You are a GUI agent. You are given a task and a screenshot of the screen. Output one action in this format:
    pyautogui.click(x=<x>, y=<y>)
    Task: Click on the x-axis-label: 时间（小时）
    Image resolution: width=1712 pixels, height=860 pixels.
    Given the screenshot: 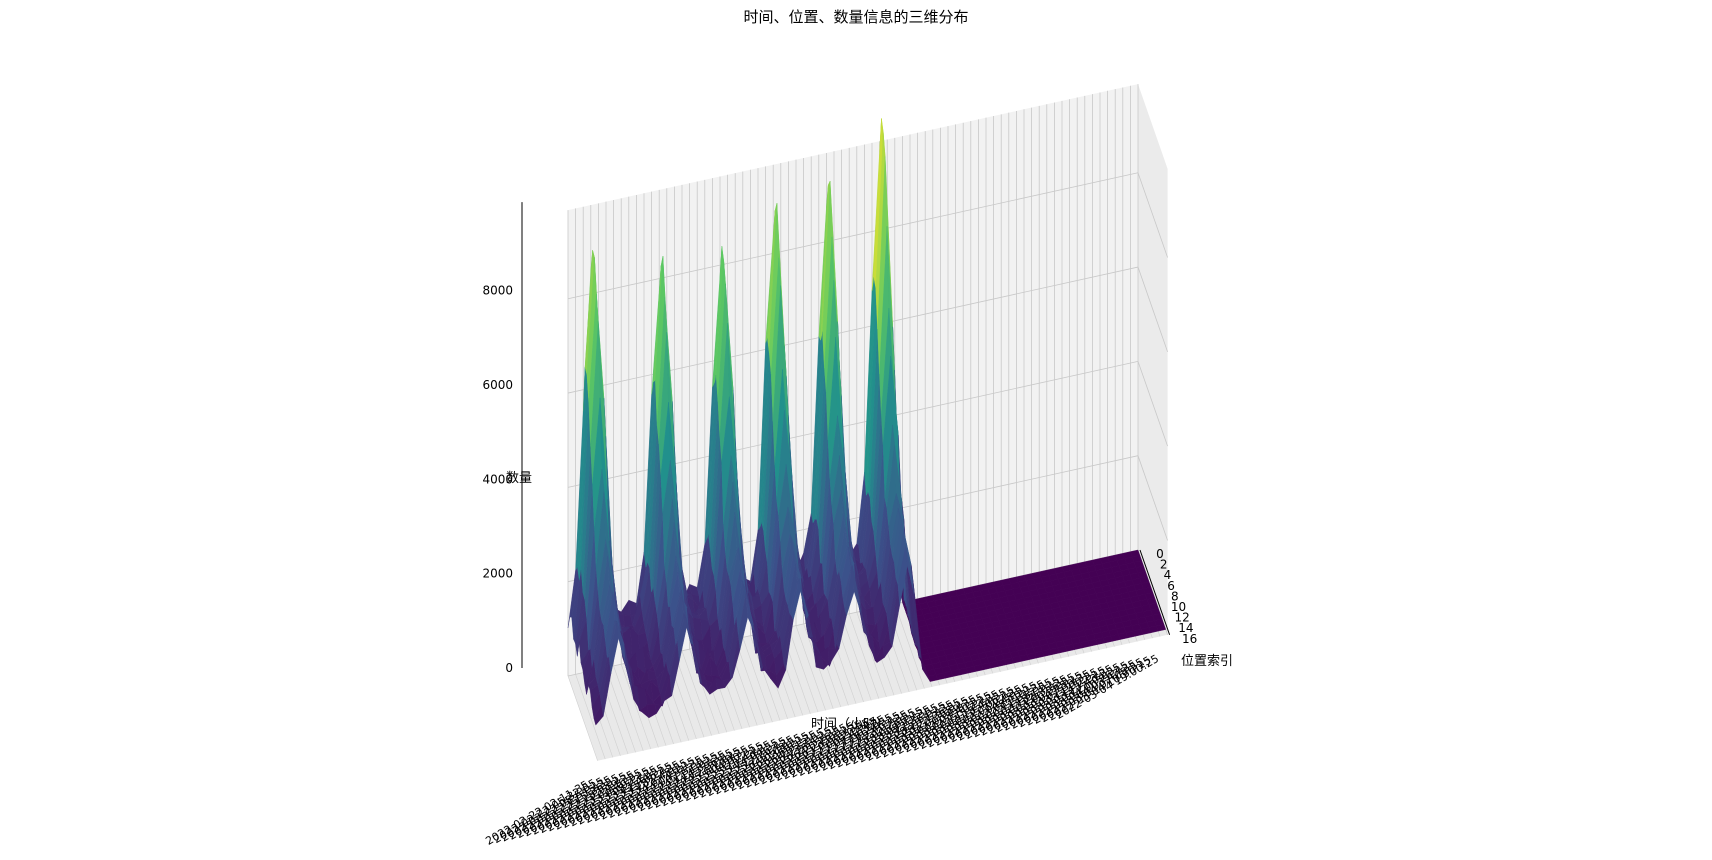 What is the action you would take?
    pyautogui.click(x=850, y=724)
    